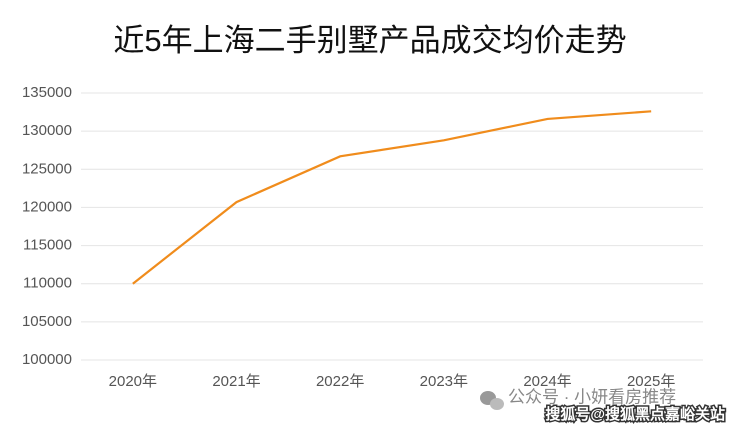 The image size is (740, 435). I want to click on y-tick-label: 130000, so click(47, 130).